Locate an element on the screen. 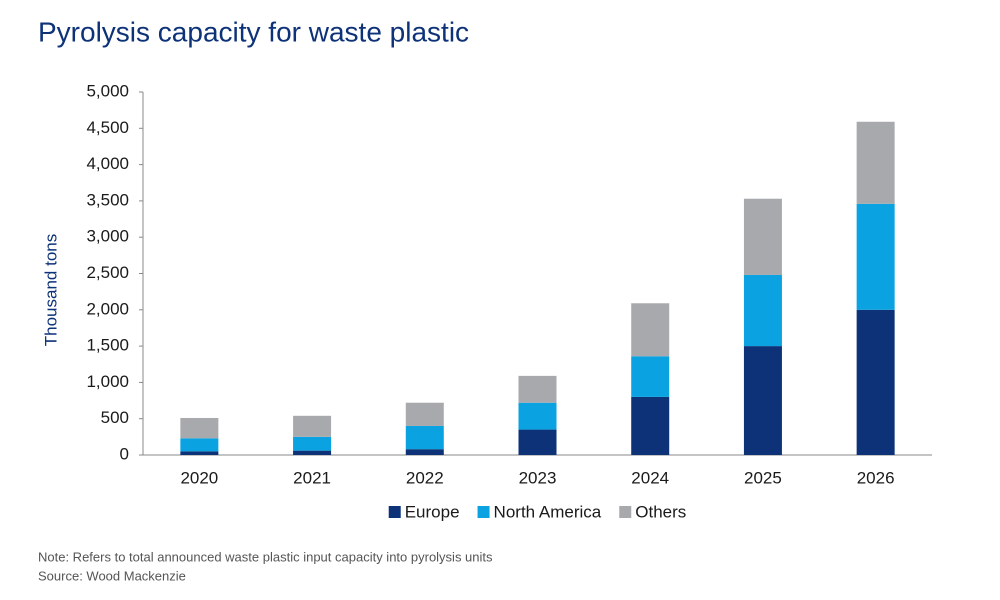 This screenshot has height=600, width=1000. y-tick-label: 2,000 is located at coordinates (107, 308).